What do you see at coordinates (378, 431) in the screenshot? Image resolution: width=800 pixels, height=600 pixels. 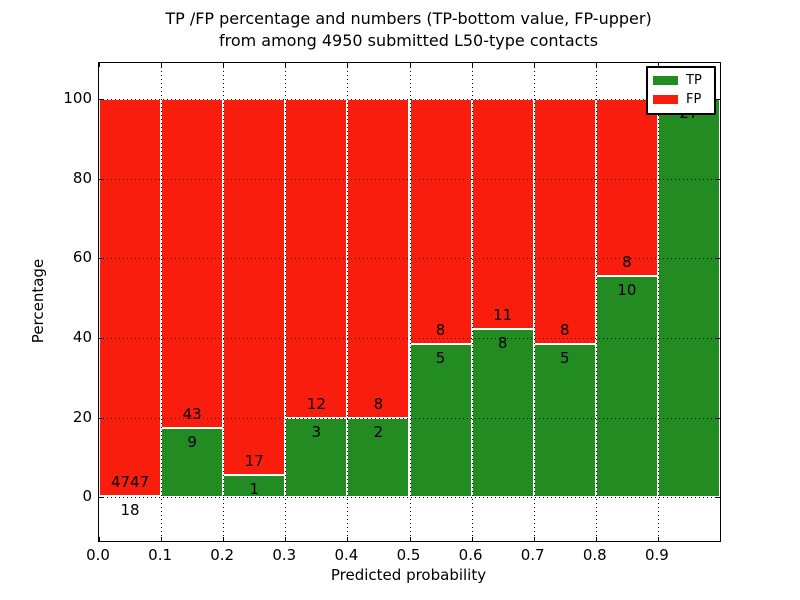 I see `tp-count-label: 2` at bounding box center [378, 431].